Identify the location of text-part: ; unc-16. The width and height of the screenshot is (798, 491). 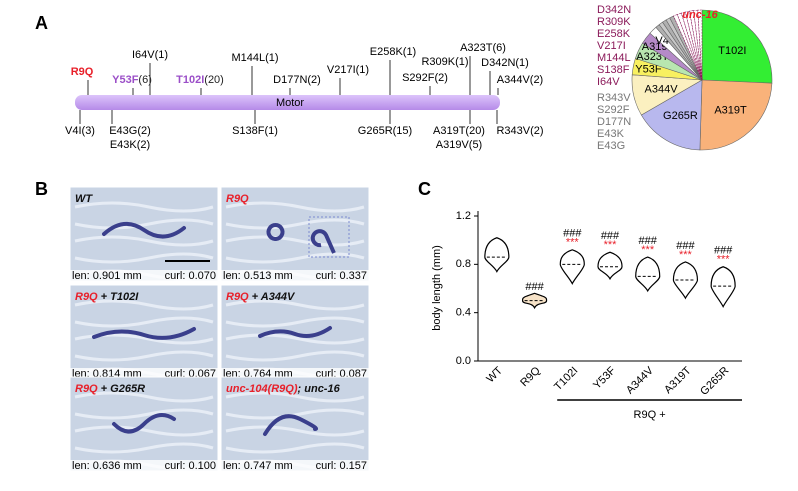
(319, 389).